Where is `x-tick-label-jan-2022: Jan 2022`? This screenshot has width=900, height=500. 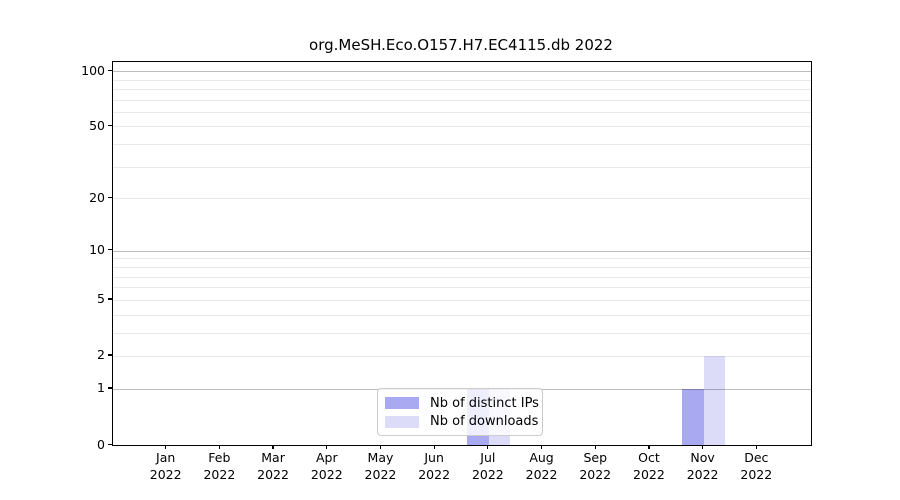 x-tick-label-jan-2022: Jan 2022 is located at coordinates (165, 466).